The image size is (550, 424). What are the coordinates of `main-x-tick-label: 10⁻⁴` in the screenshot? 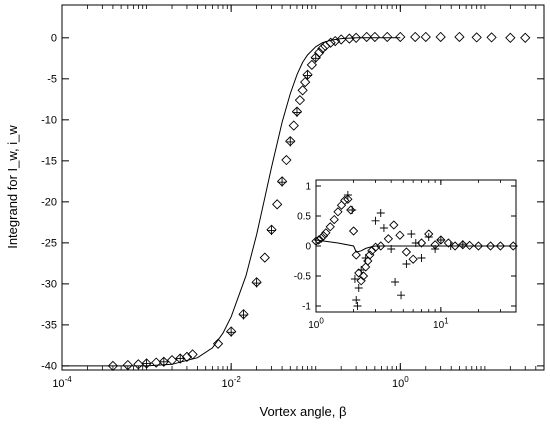 It's located at (62, 382).